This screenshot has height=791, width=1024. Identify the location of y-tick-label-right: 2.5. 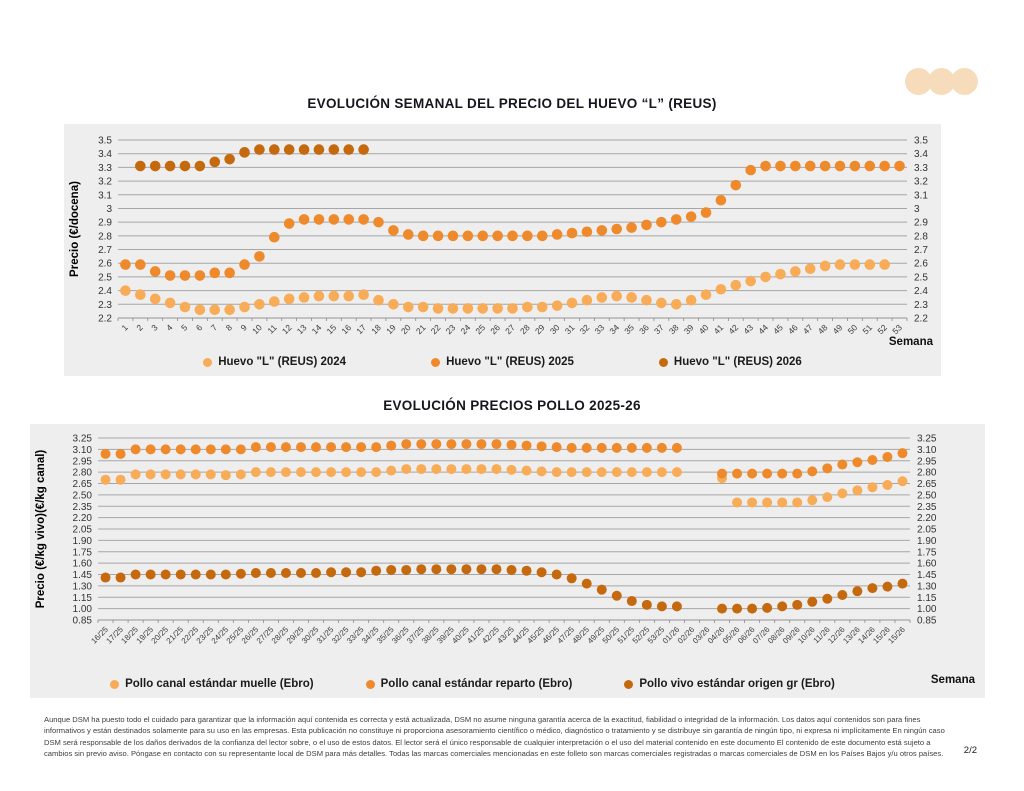
(921, 277).